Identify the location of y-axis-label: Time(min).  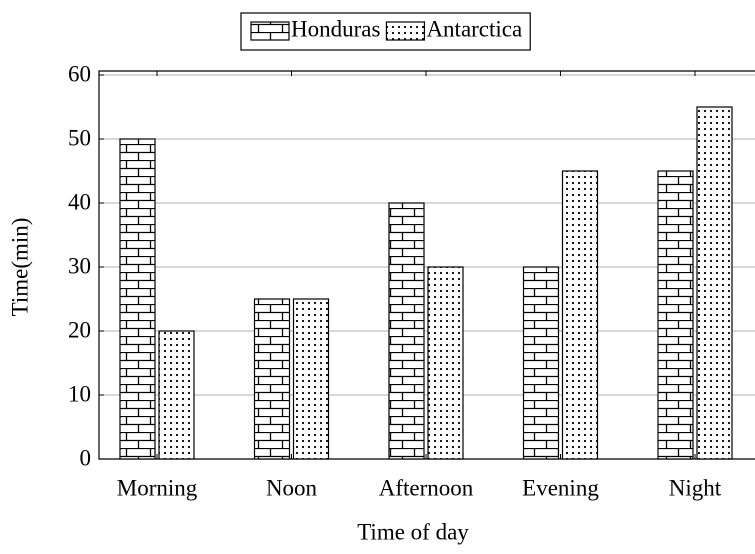
(19, 267).